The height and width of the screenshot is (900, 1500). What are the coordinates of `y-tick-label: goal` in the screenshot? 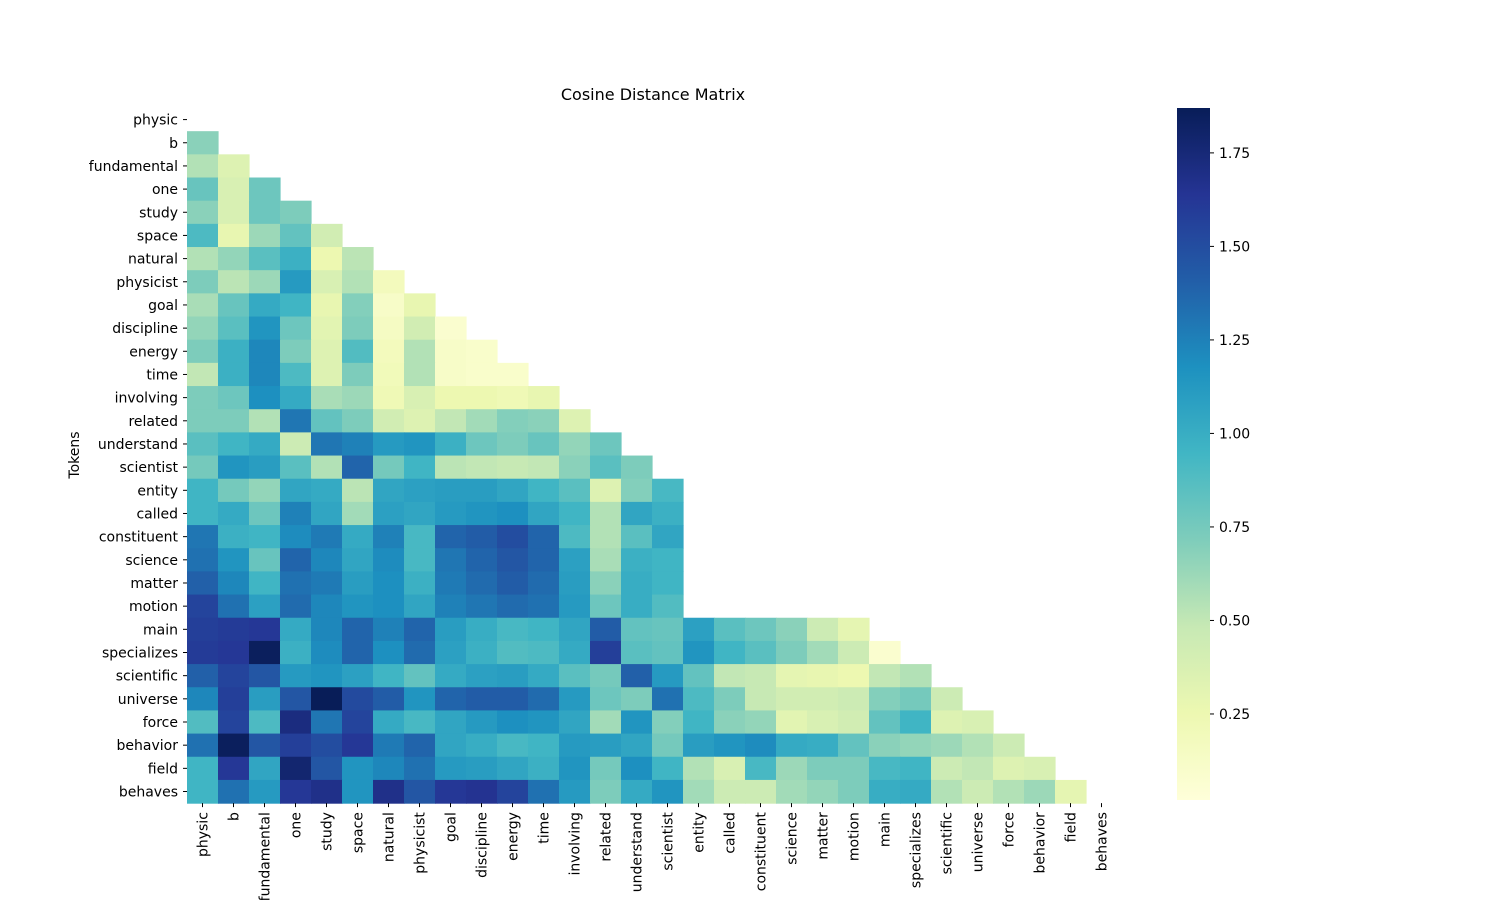 It's located at (163, 306).